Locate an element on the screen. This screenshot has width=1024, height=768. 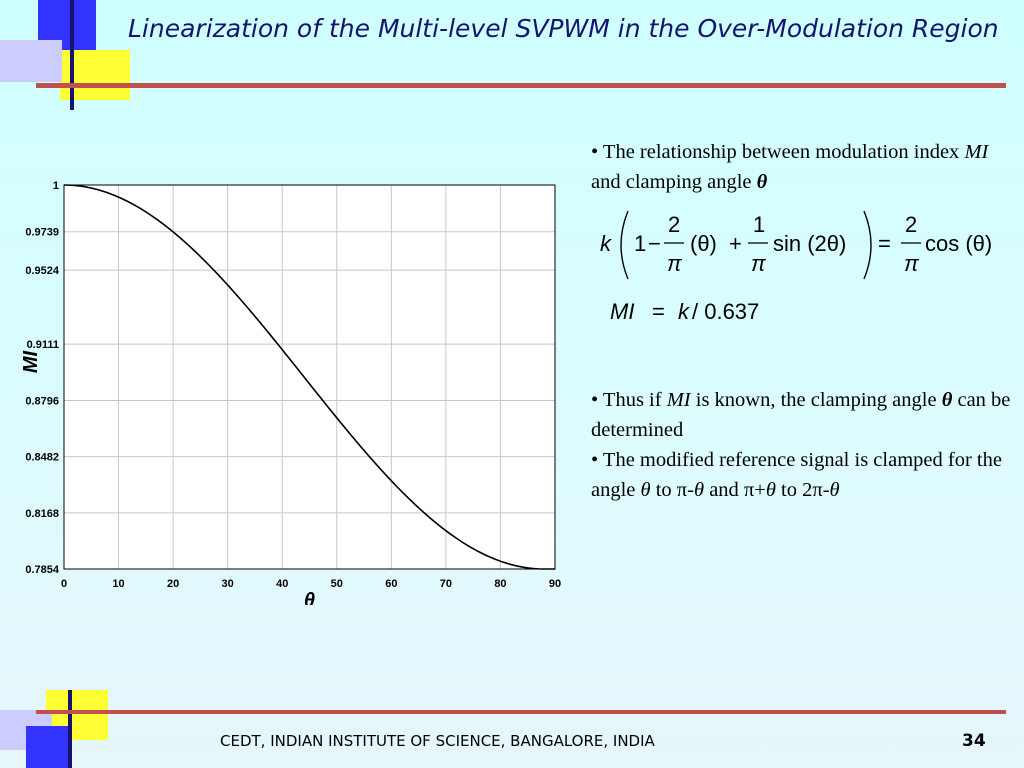
eq-theta-arg: (θ) is located at coordinates (703, 243).